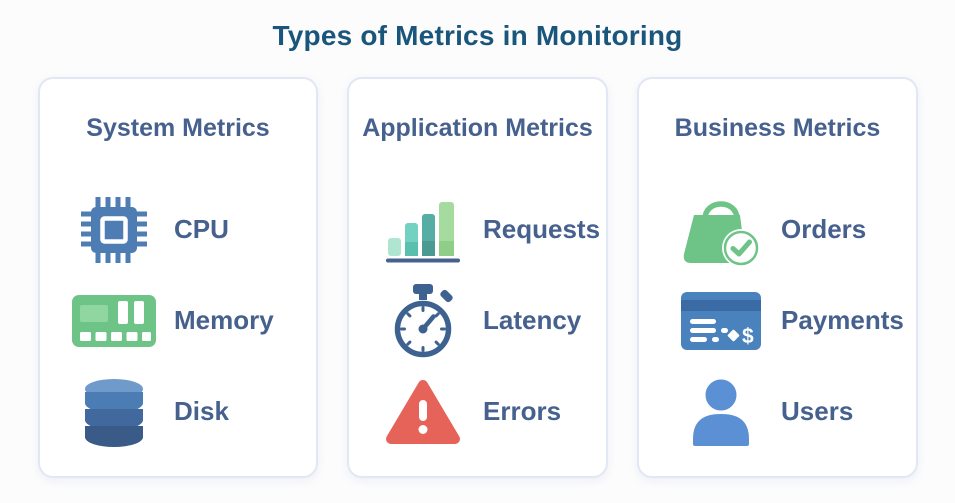 The width and height of the screenshot is (955, 503). What do you see at coordinates (721, 412) in the screenshot?
I see `user-icon` at bounding box center [721, 412].